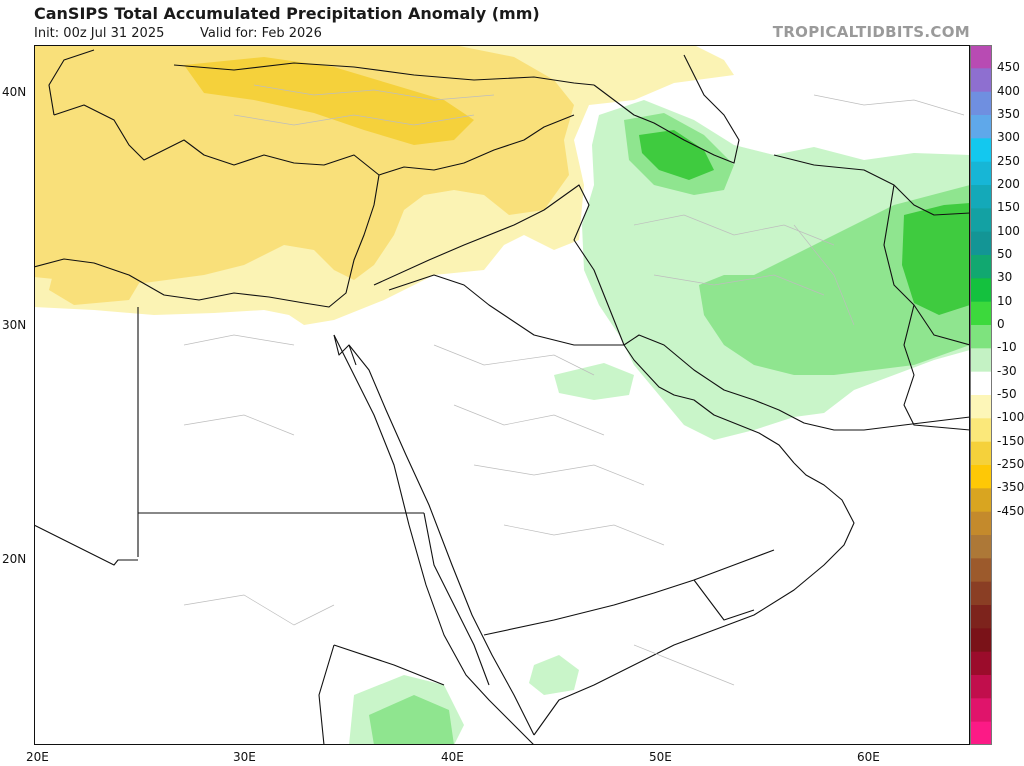  Describe the element at coordinates (14, 92) in the screenshot. I see `lat-label-40n: 40N` at that location.